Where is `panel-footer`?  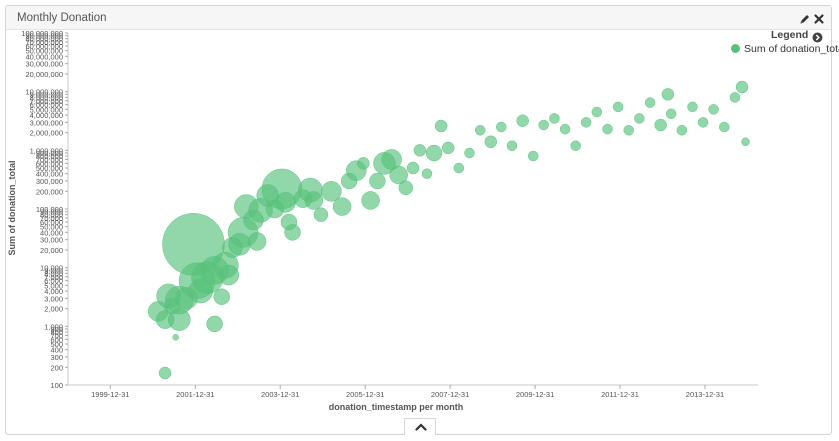
panel-footer is located at coordinates (419, 429).